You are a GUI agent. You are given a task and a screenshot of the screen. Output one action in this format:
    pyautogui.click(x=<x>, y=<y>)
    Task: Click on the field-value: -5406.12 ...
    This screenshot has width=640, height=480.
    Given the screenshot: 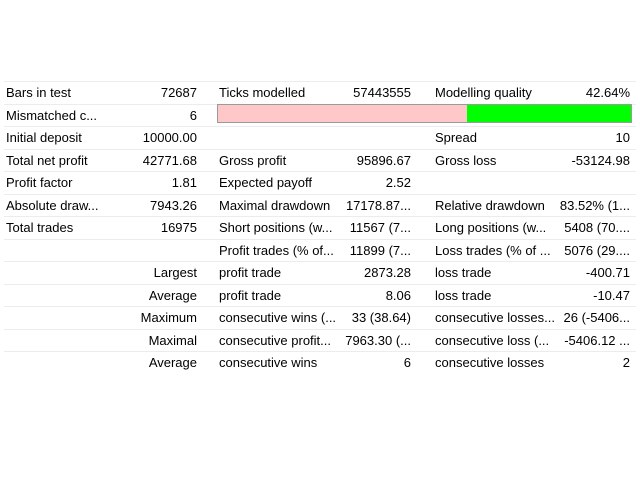 What is the action you would take?
    pyautogui.click(x=597, y=340)
    